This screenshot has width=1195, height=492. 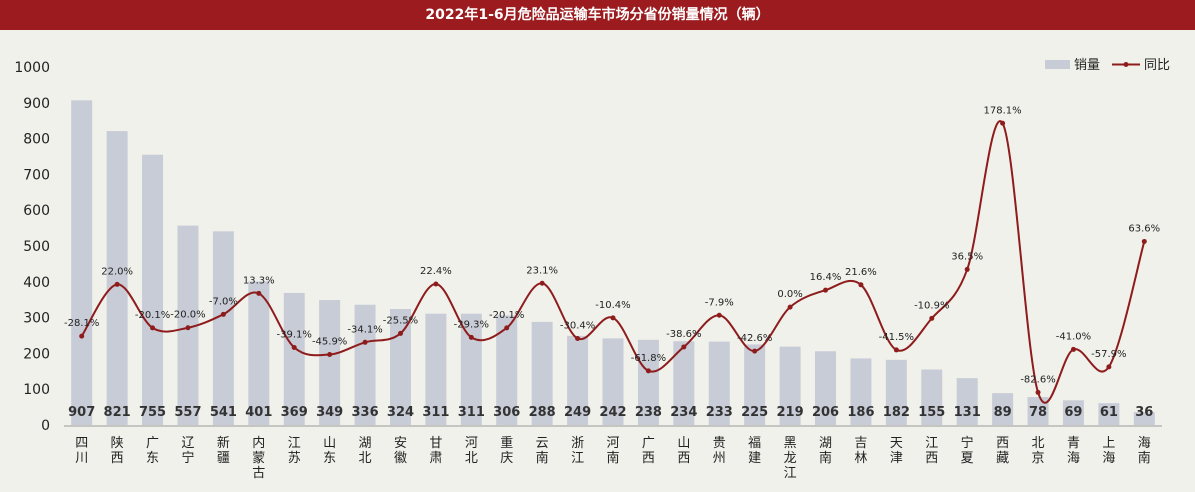 I want to click on yoy-label: -30.4%, so click(x=577, y=325).